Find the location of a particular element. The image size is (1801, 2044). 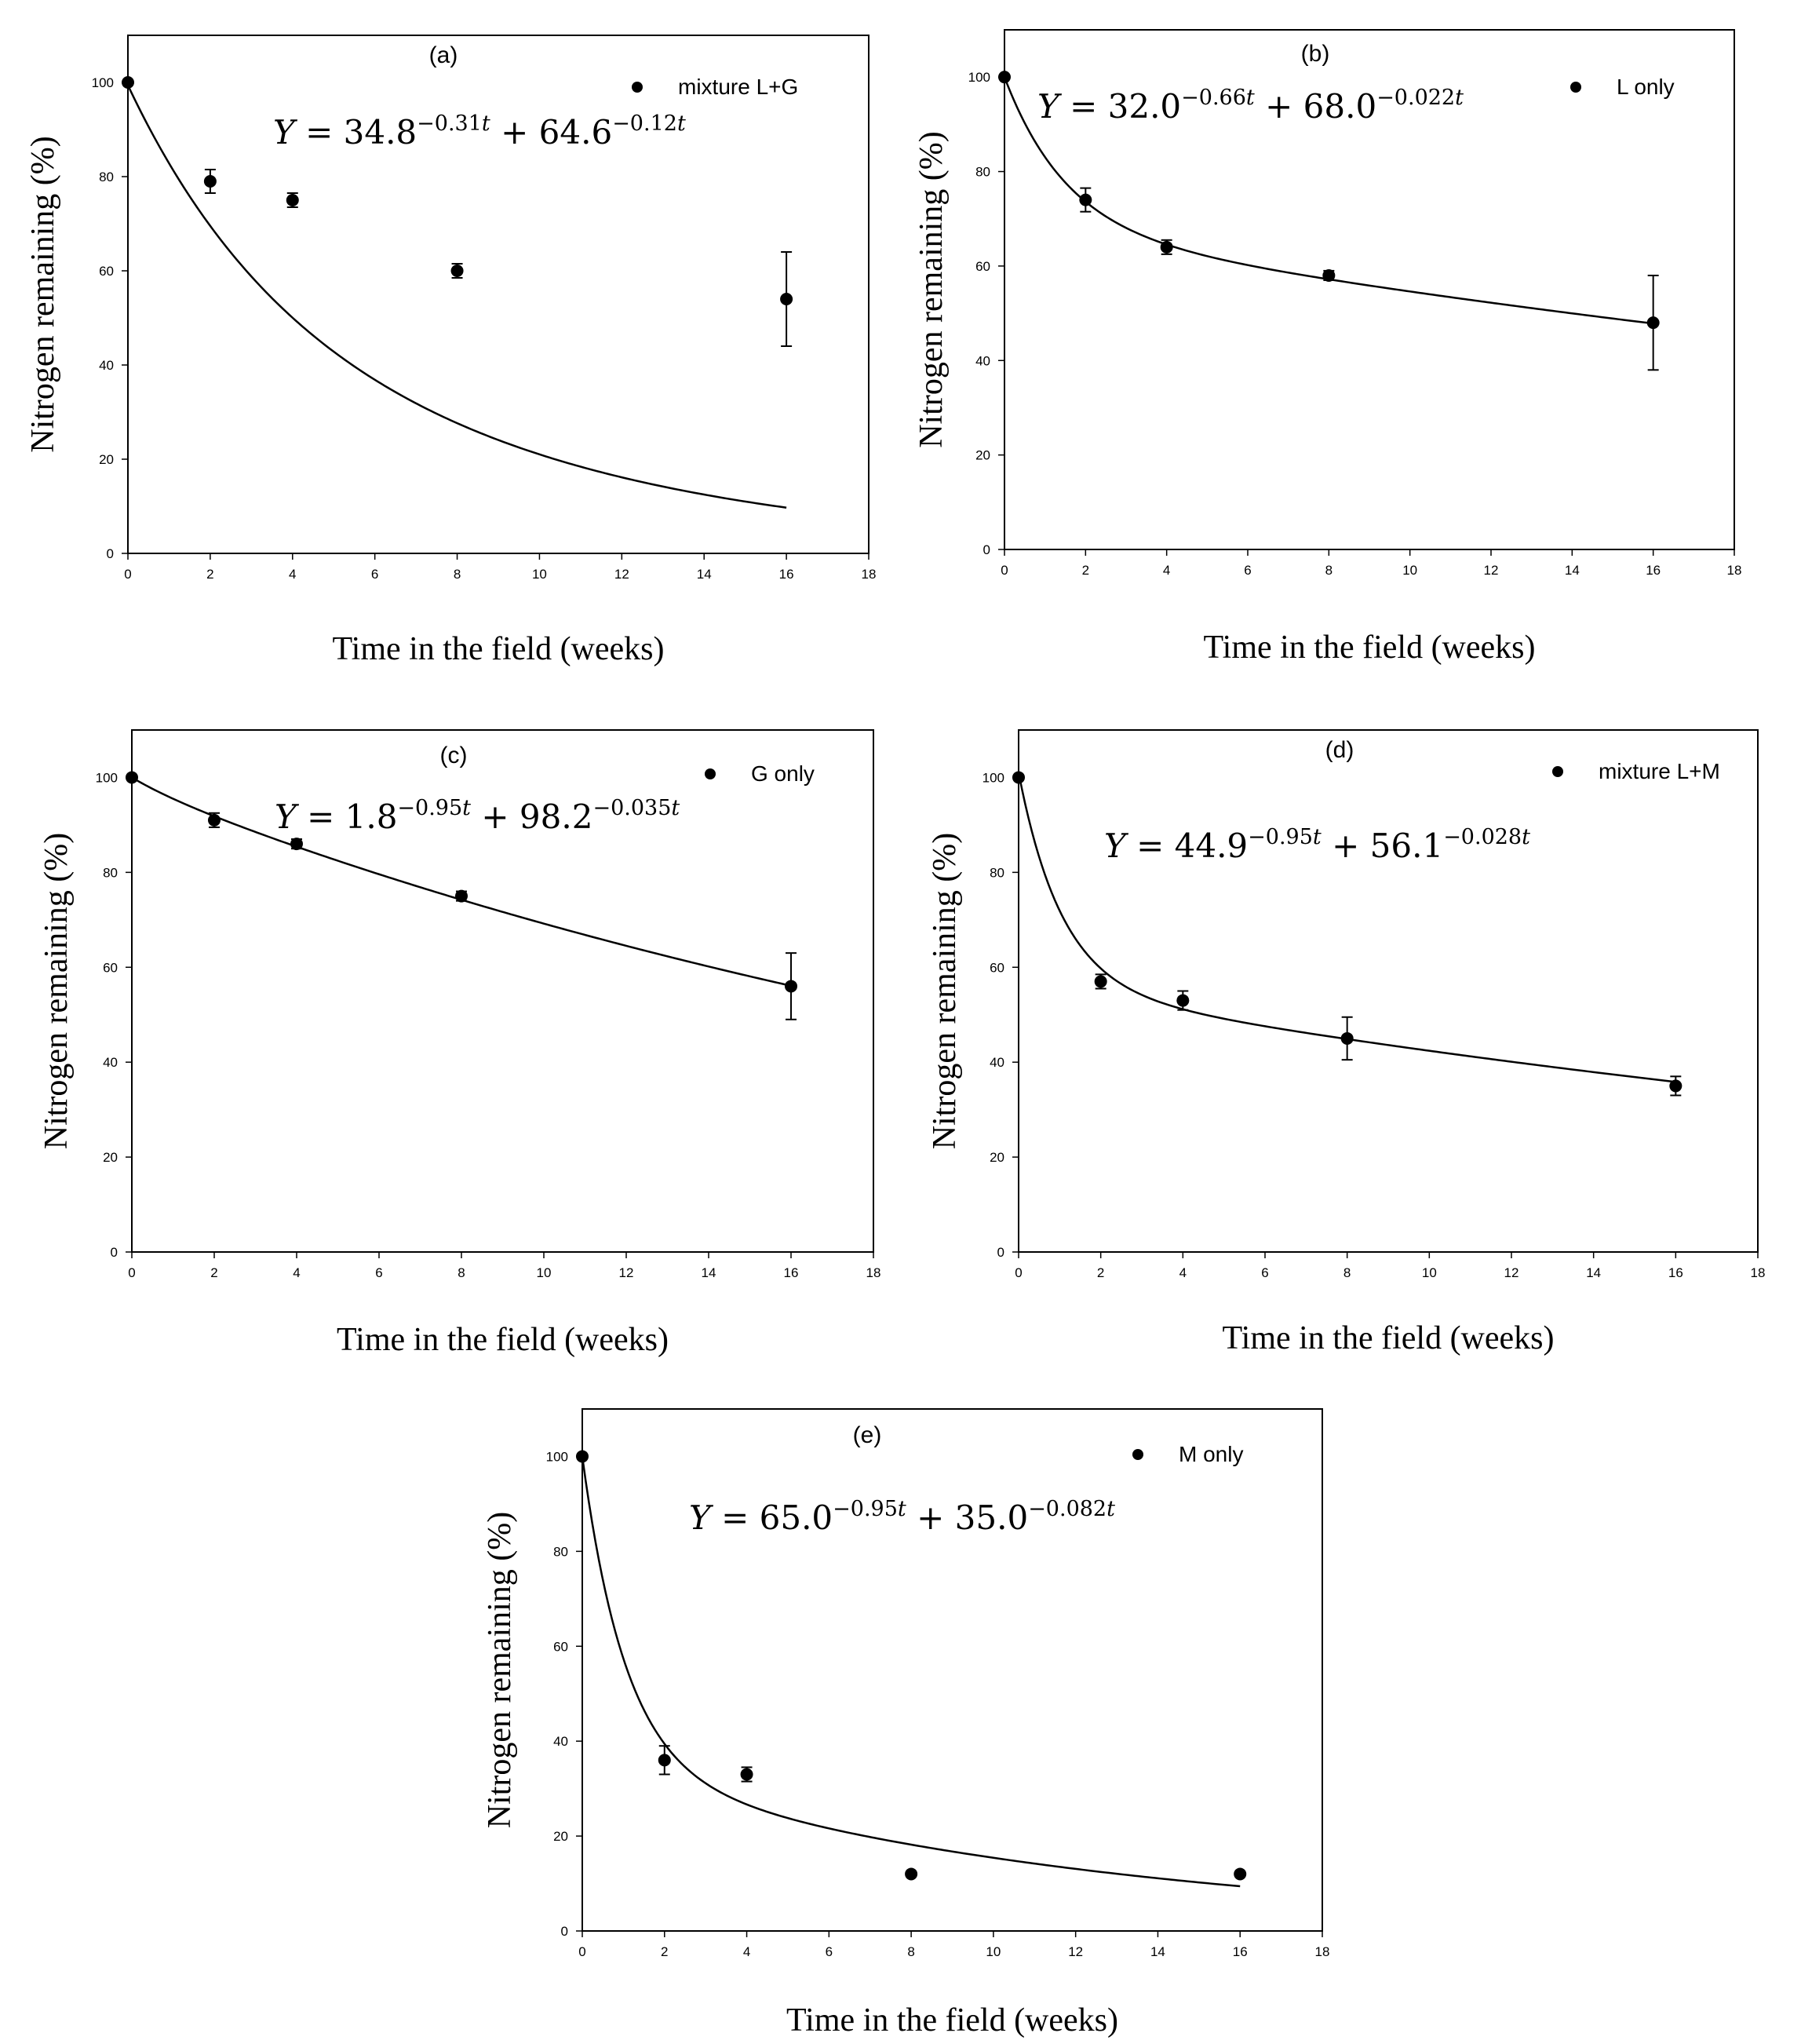

fit-equation: Y = 32.0−0.66t + 68.0−0.022t is located at coordinates (1250, 106).